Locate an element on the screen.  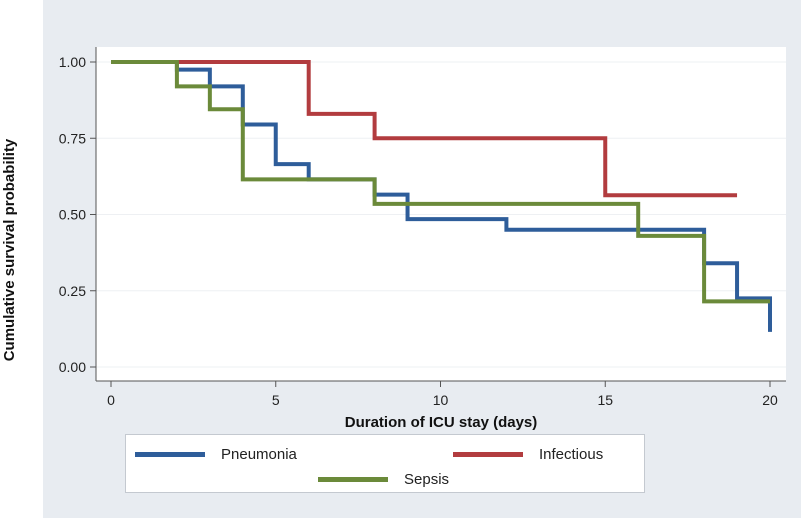
legend-item-infectious: Infectious is located at coordinates (528, 454).